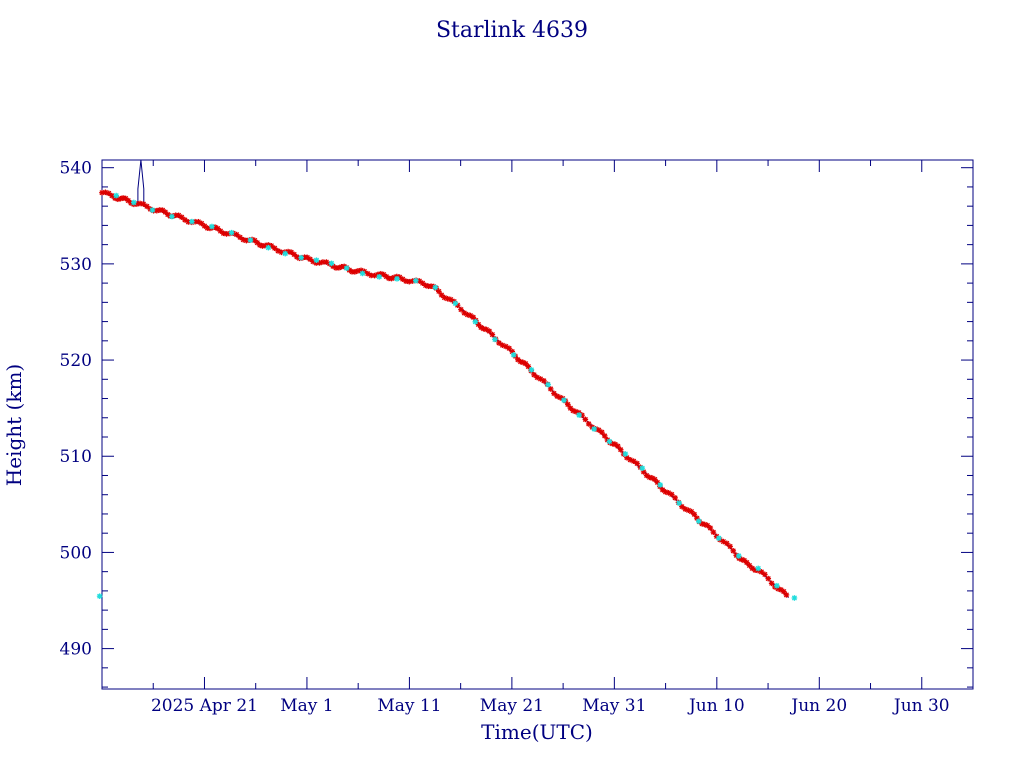  What do you see at coordinates (614, 706) in the screenshot?
I see `x-tick-label: May 31` at bounding box center [614, 706].